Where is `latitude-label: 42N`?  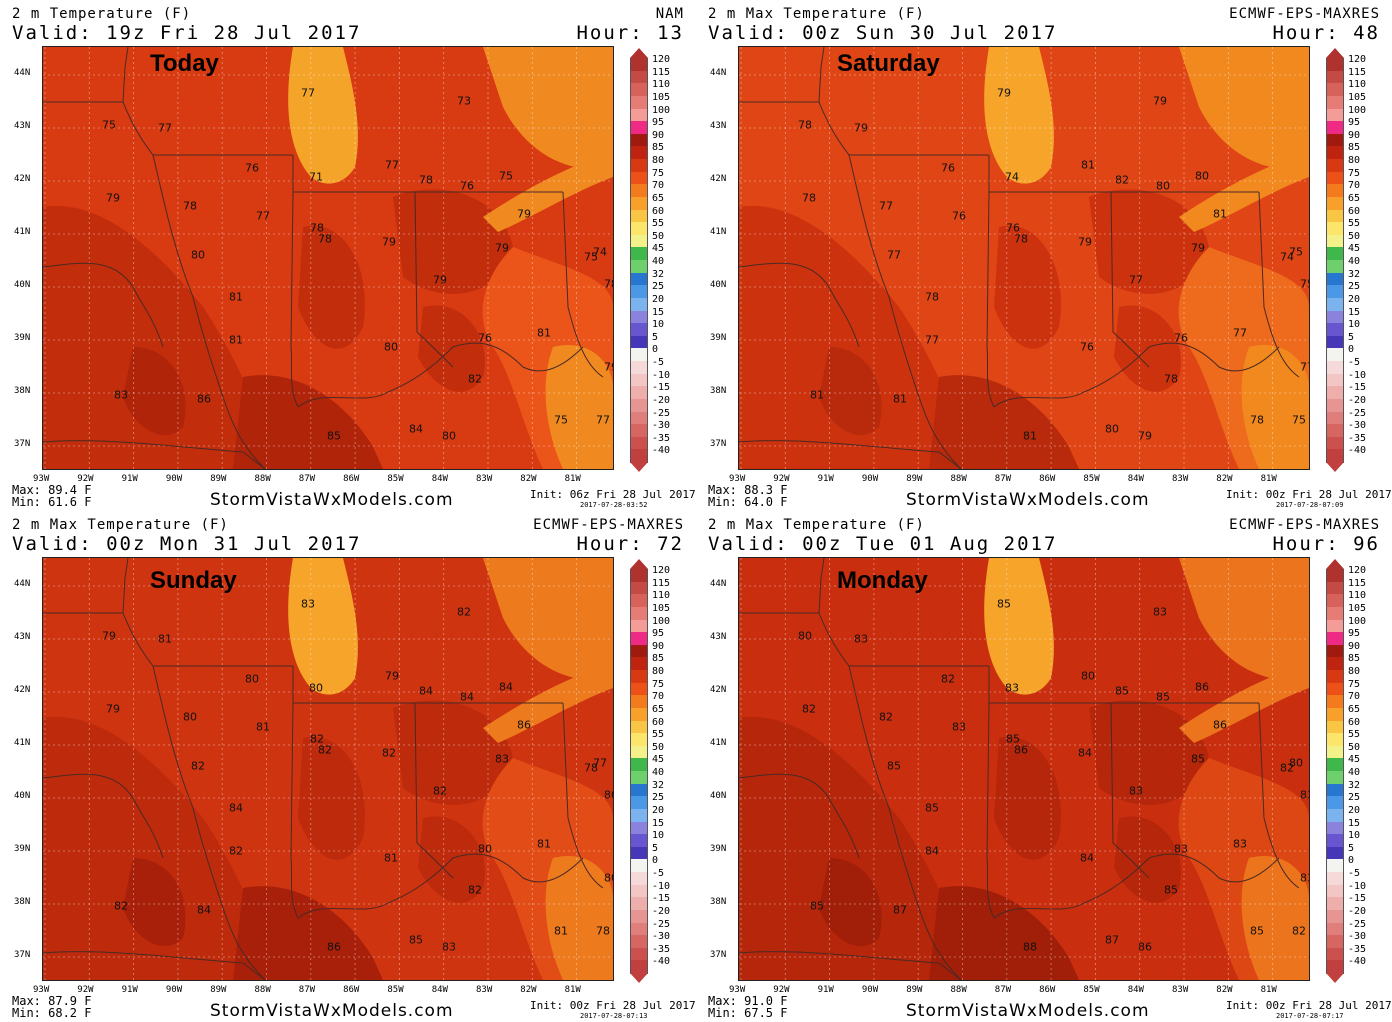 latitude-label: 42N is located at coordinates (718, 690).